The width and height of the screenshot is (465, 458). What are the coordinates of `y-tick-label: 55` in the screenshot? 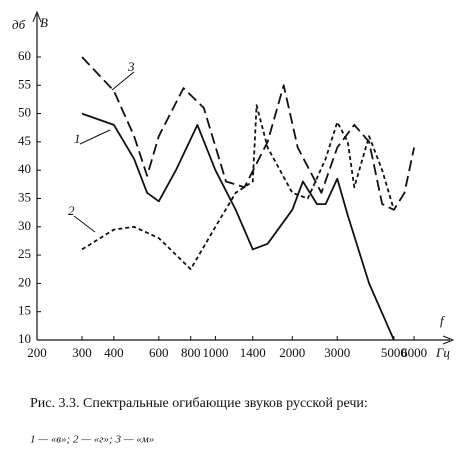 It's located at (24, 83).